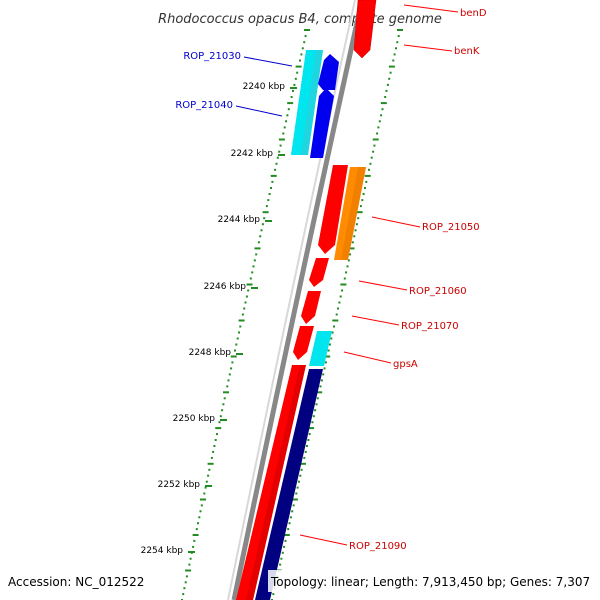 Image resolution: width=600 pixels, height=600 pixels. Describe the element at coordinates (467, 51) in the screenshot. I see `label-benK: benK` at that location.